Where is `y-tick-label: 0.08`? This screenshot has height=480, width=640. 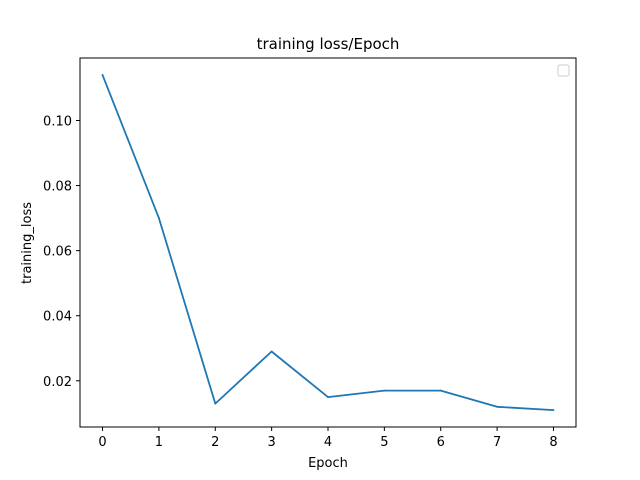
y-tick-label: 0.08 is located at coordinates (57, 187).